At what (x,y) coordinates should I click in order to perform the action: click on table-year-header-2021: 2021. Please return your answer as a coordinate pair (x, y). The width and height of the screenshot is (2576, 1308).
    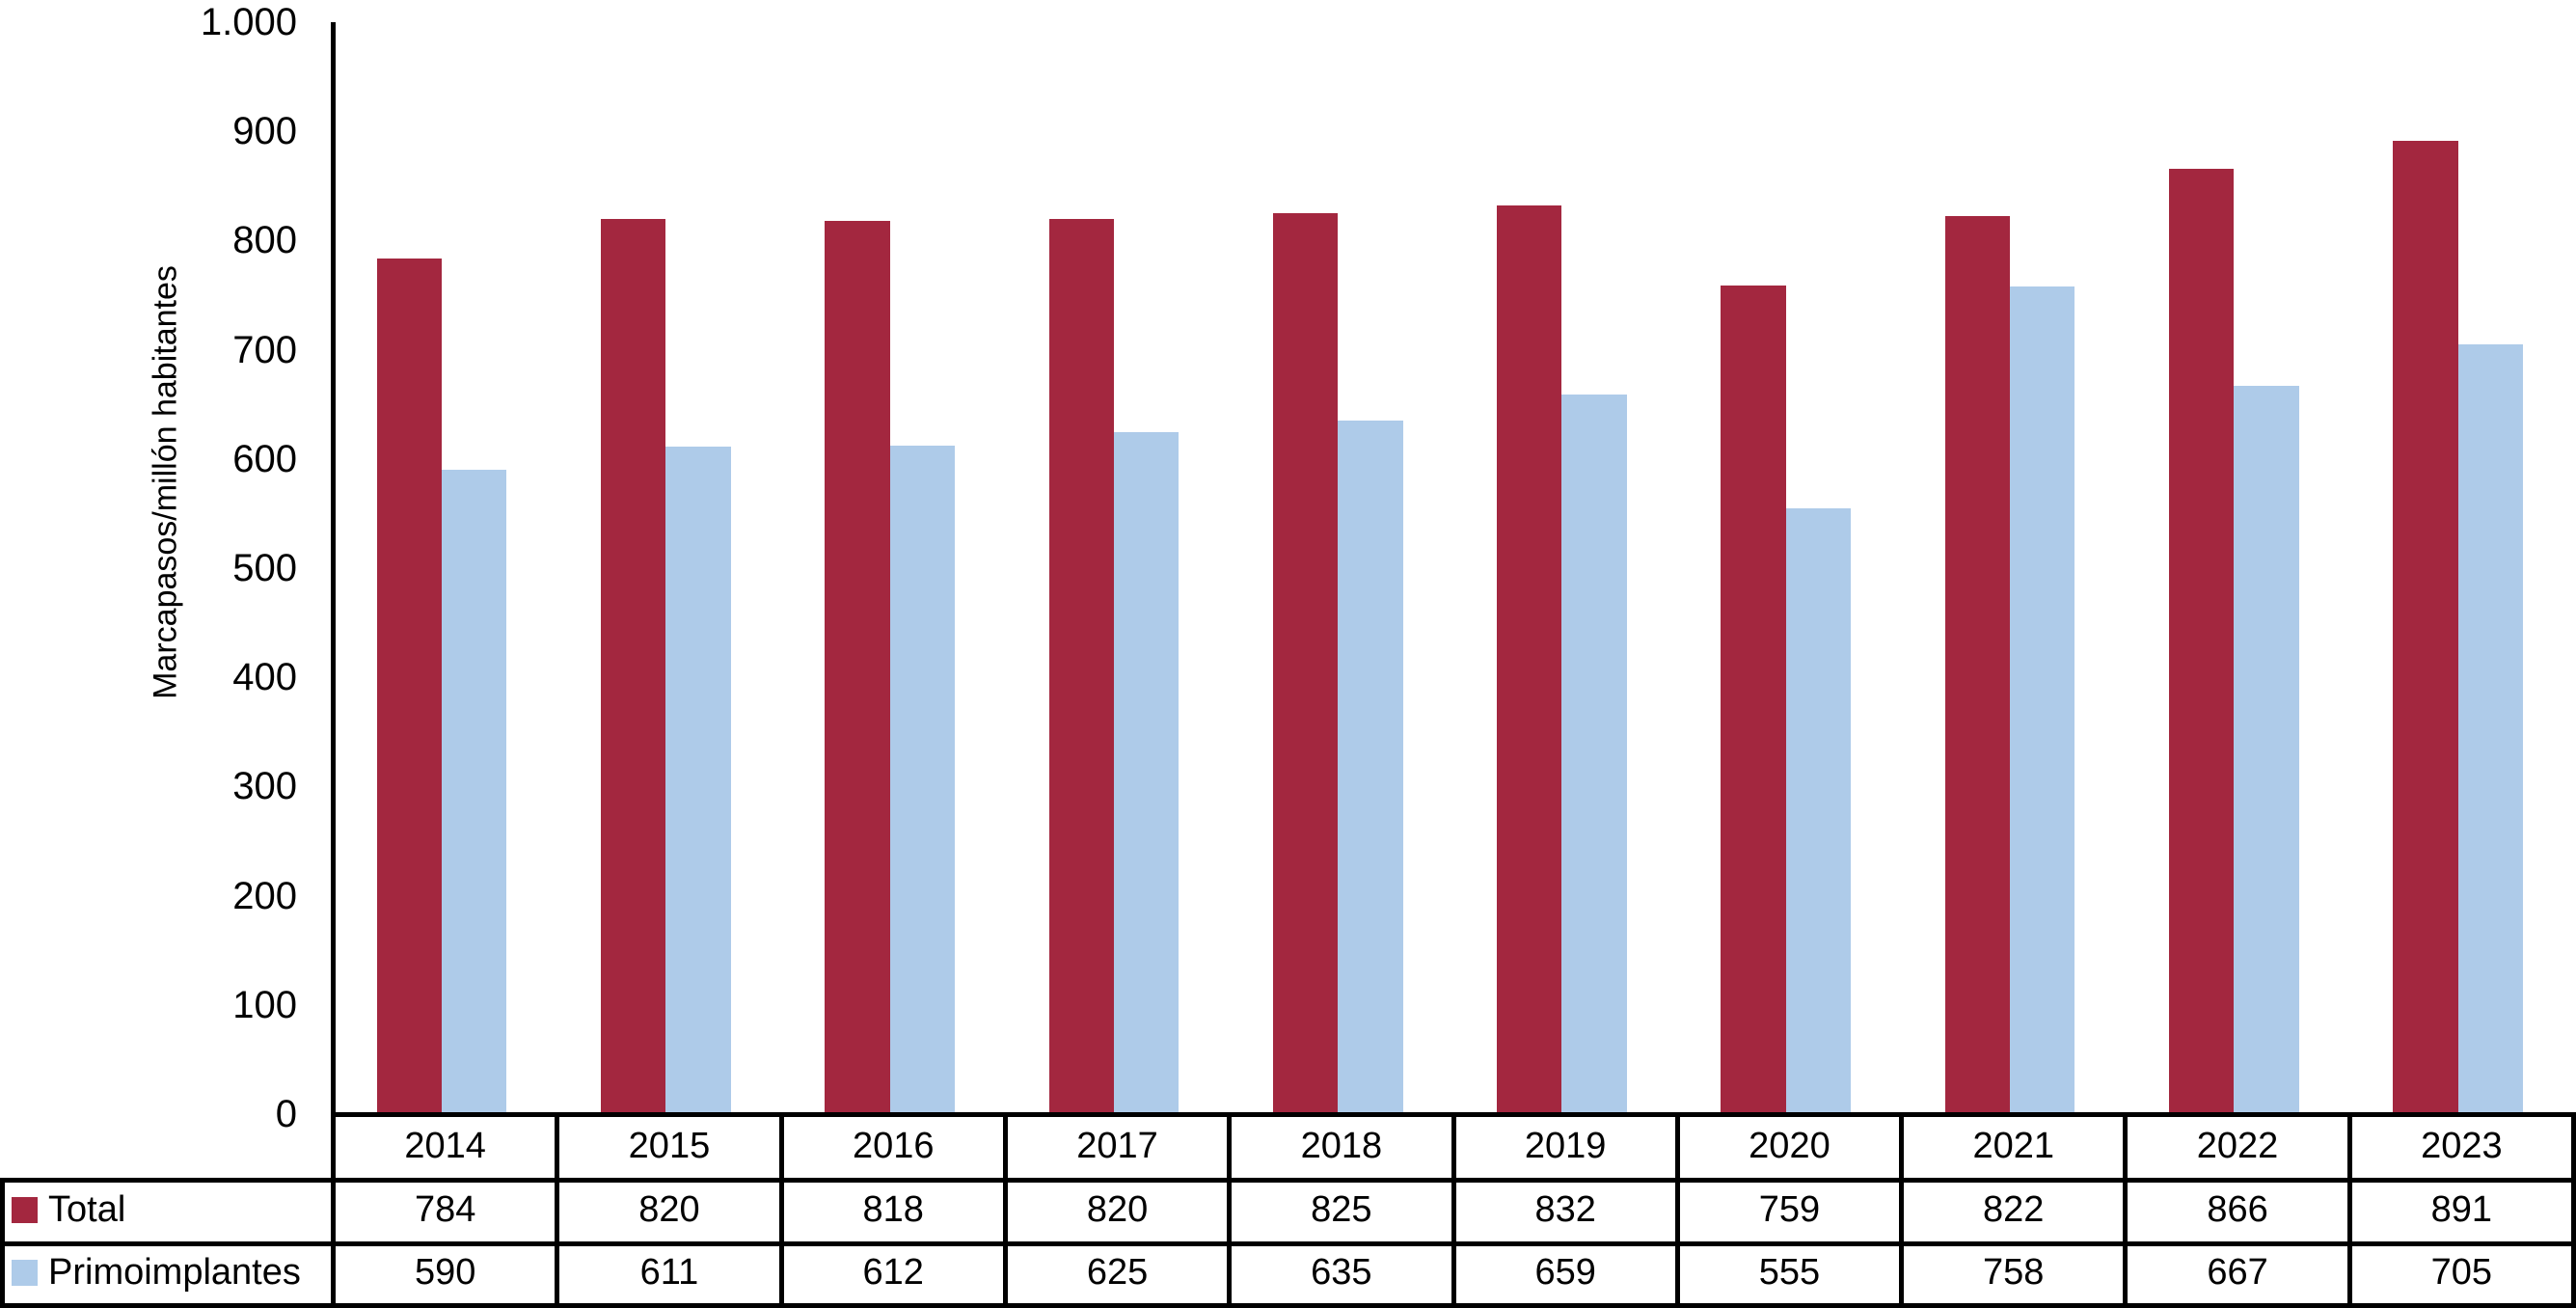
    Looking at the image, I should click on (2013, 1146).